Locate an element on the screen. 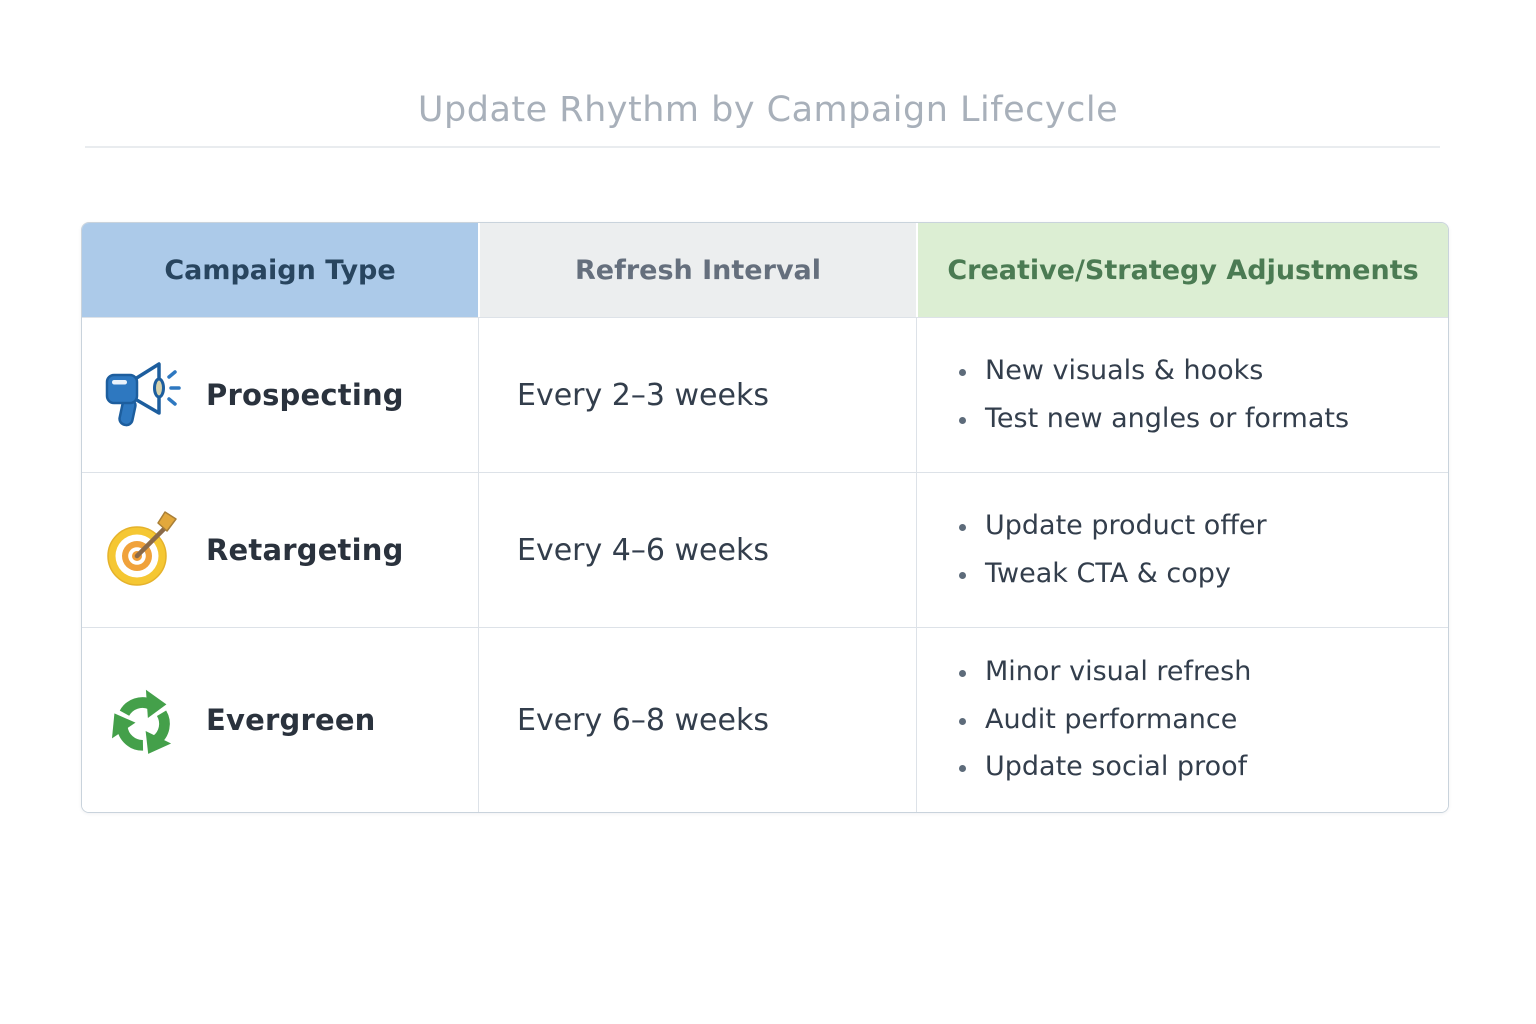 The width and height of the screenshot is (1536, 1024). adjustment-item: Test new angles or formats is located at coordinates (1203, 419).